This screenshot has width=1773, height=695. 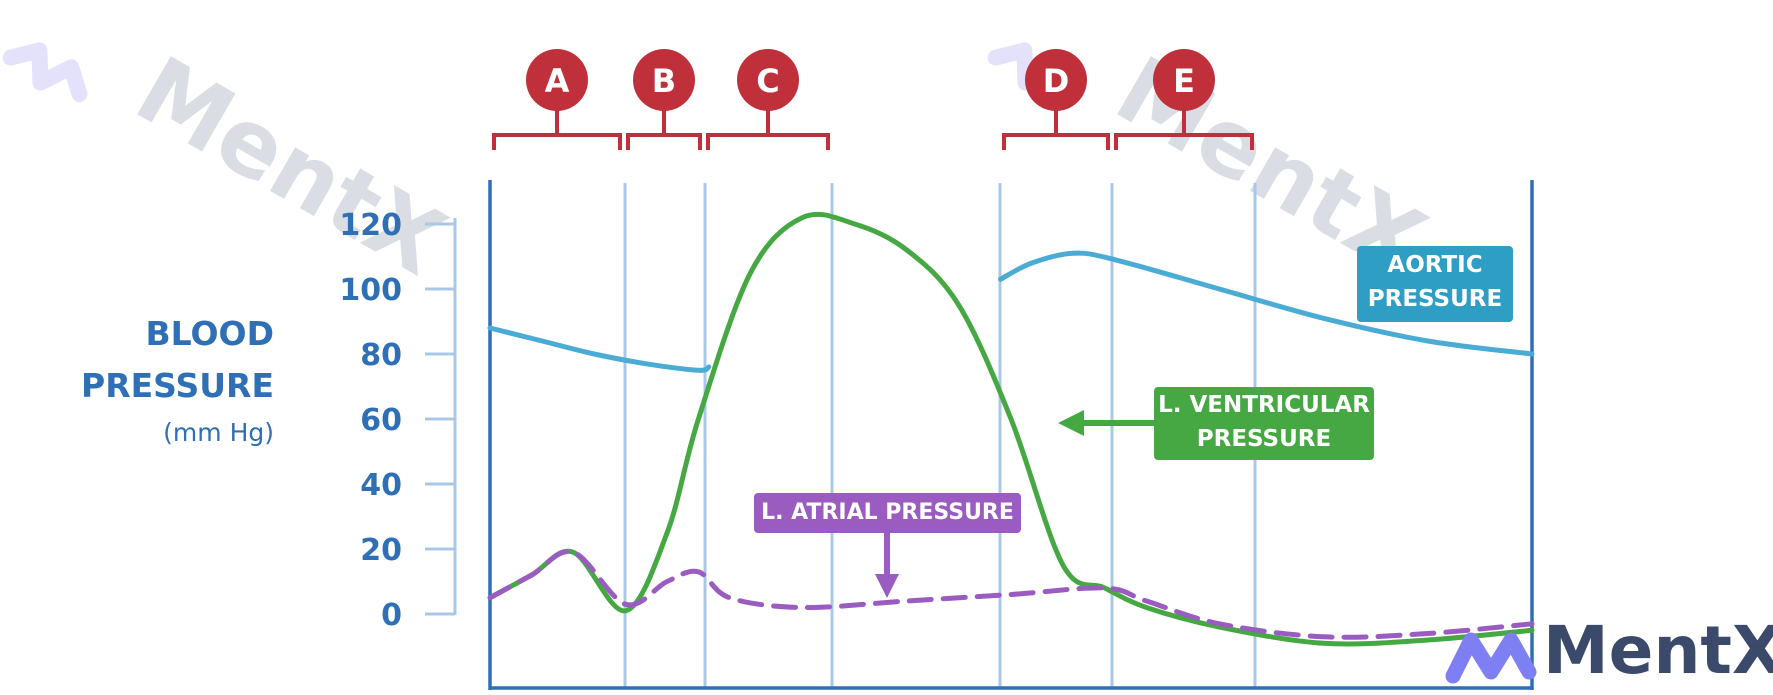 I want to click on phase-marker-d: D, so click(x=1056, y=99).